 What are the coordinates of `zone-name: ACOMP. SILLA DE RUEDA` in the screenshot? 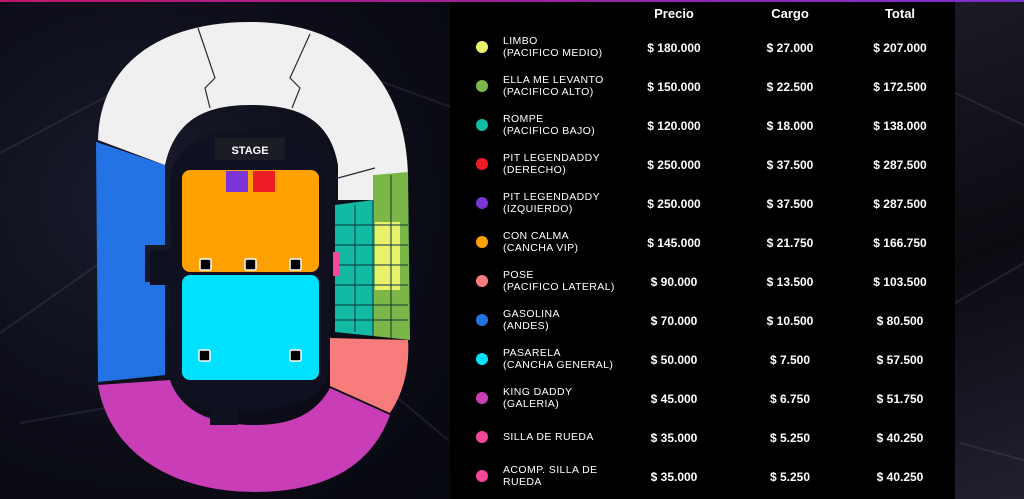 It's located at (550, 476).